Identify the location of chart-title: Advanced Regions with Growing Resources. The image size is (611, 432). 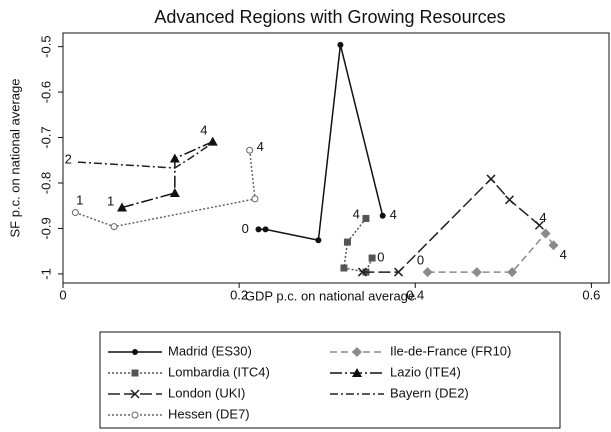
(329, 17).